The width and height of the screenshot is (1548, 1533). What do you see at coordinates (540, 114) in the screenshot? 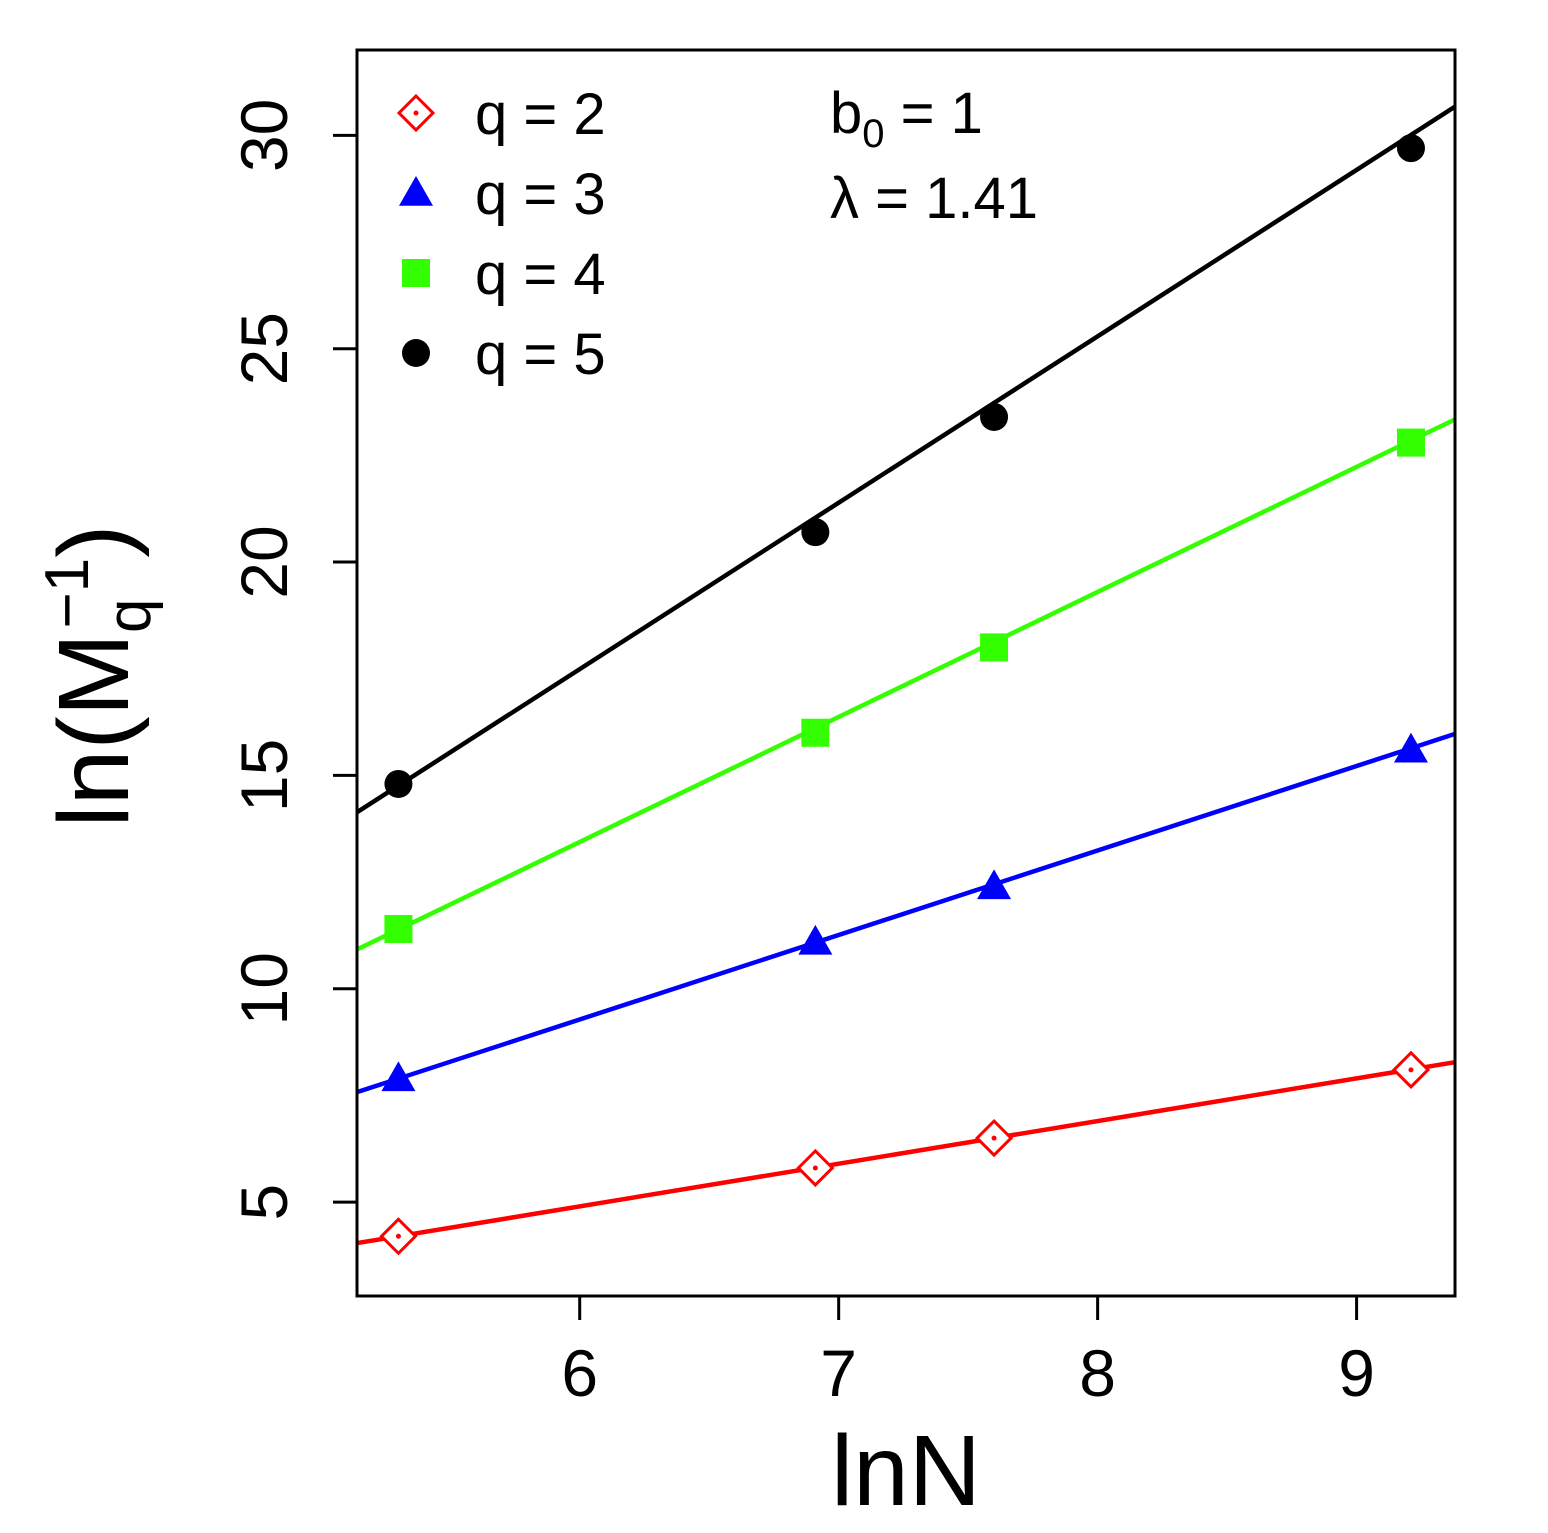
I see `legend-label: q = 2` at bounding box center [540, 114].